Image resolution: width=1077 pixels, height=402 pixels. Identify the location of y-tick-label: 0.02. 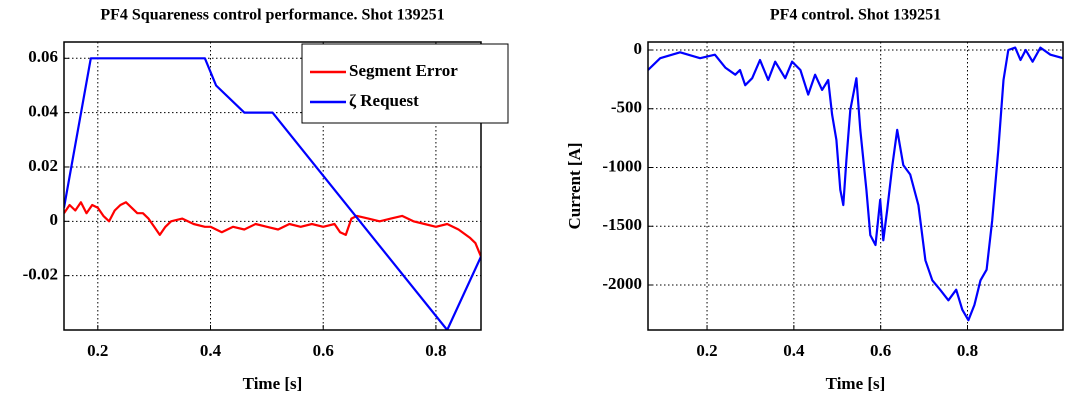
(43, 165).